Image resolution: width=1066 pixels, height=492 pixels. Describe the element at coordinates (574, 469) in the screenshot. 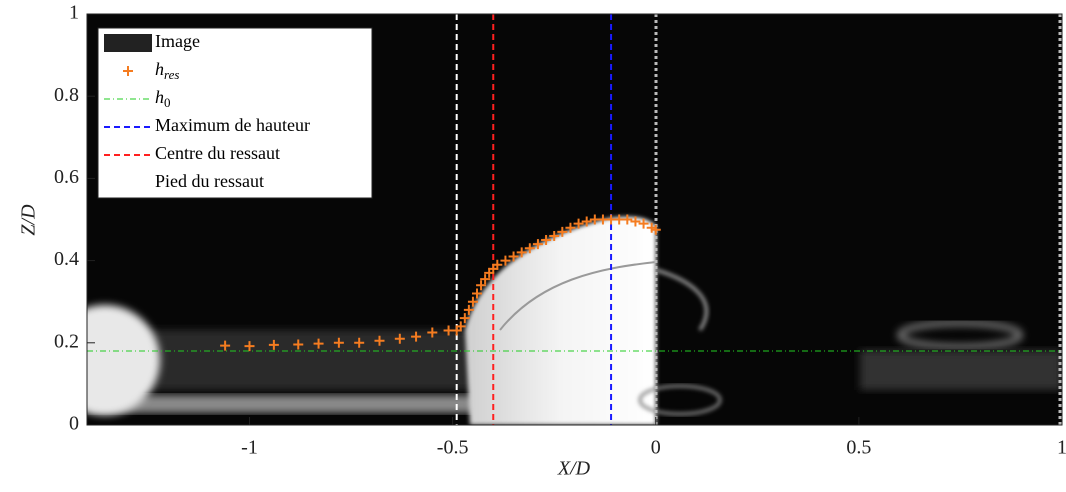

I see `x-axis-label: X/D` at that location.